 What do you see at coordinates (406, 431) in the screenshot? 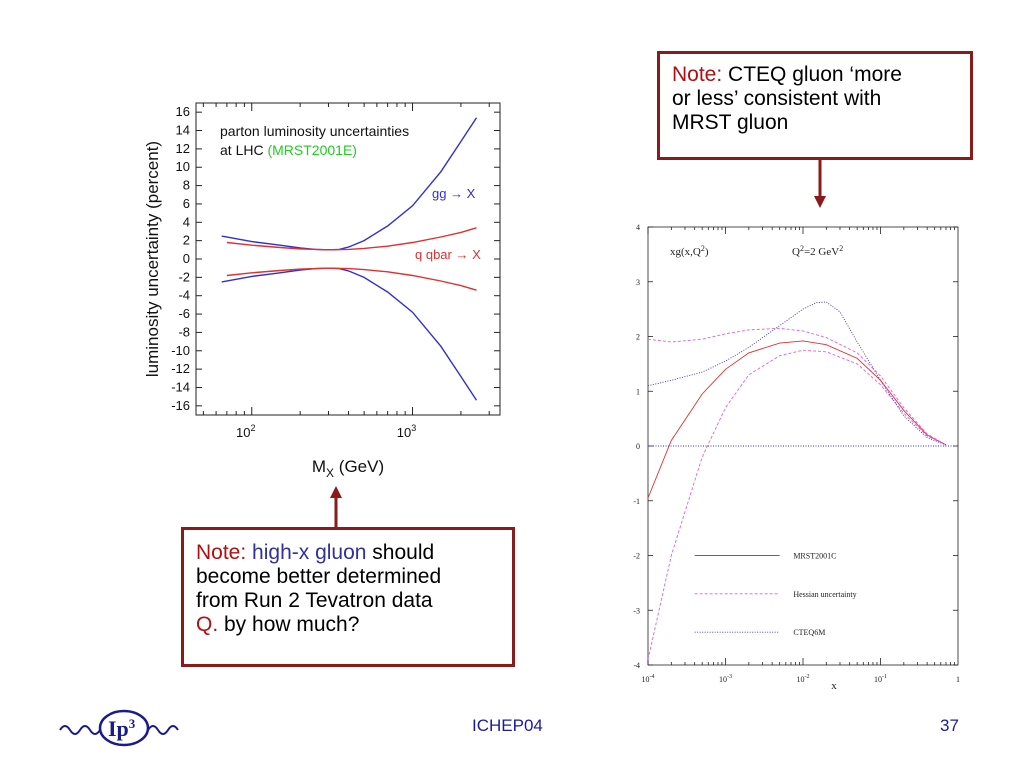
I see `luminosity-x-tick-label: 10³` at bounding box center [406, 431].